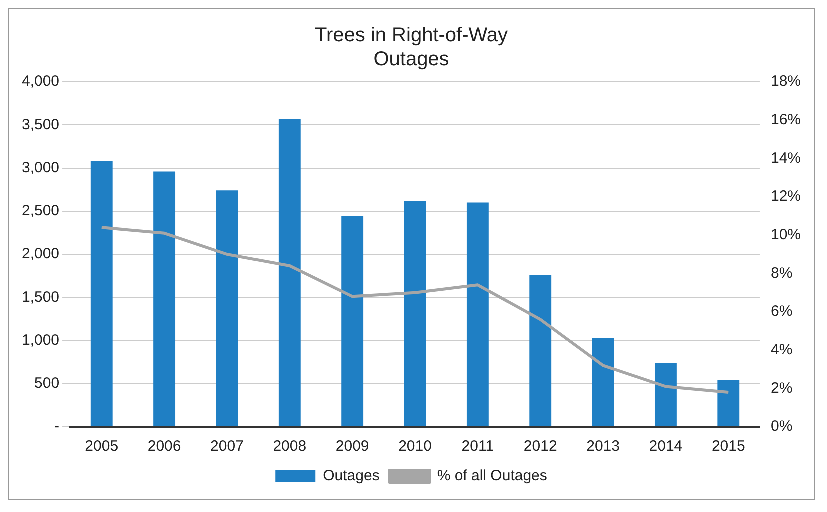  What do you see at coordinates (227, 447) in the screenshot?
I see `x-tick-label: 2007` at bounding box center [227, 447].